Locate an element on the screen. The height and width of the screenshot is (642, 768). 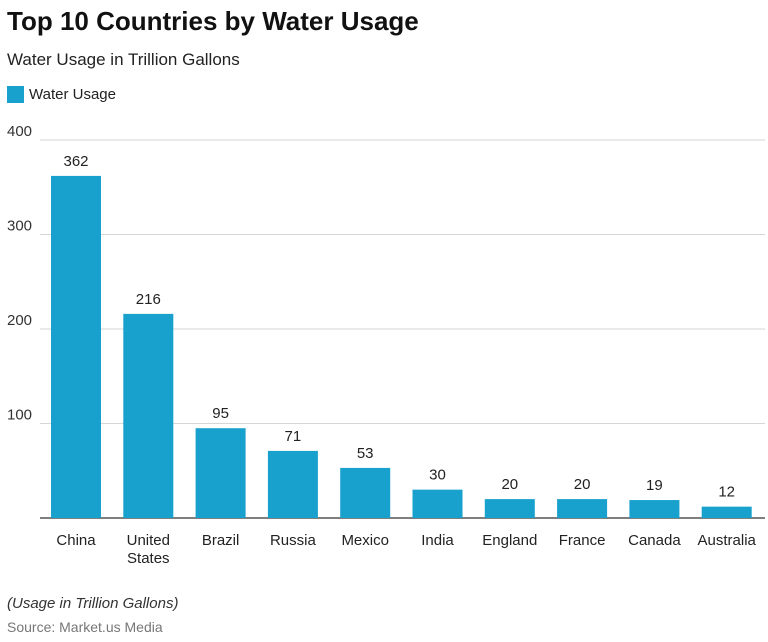
x-tick-label: France is located at coordinates (582, 540).